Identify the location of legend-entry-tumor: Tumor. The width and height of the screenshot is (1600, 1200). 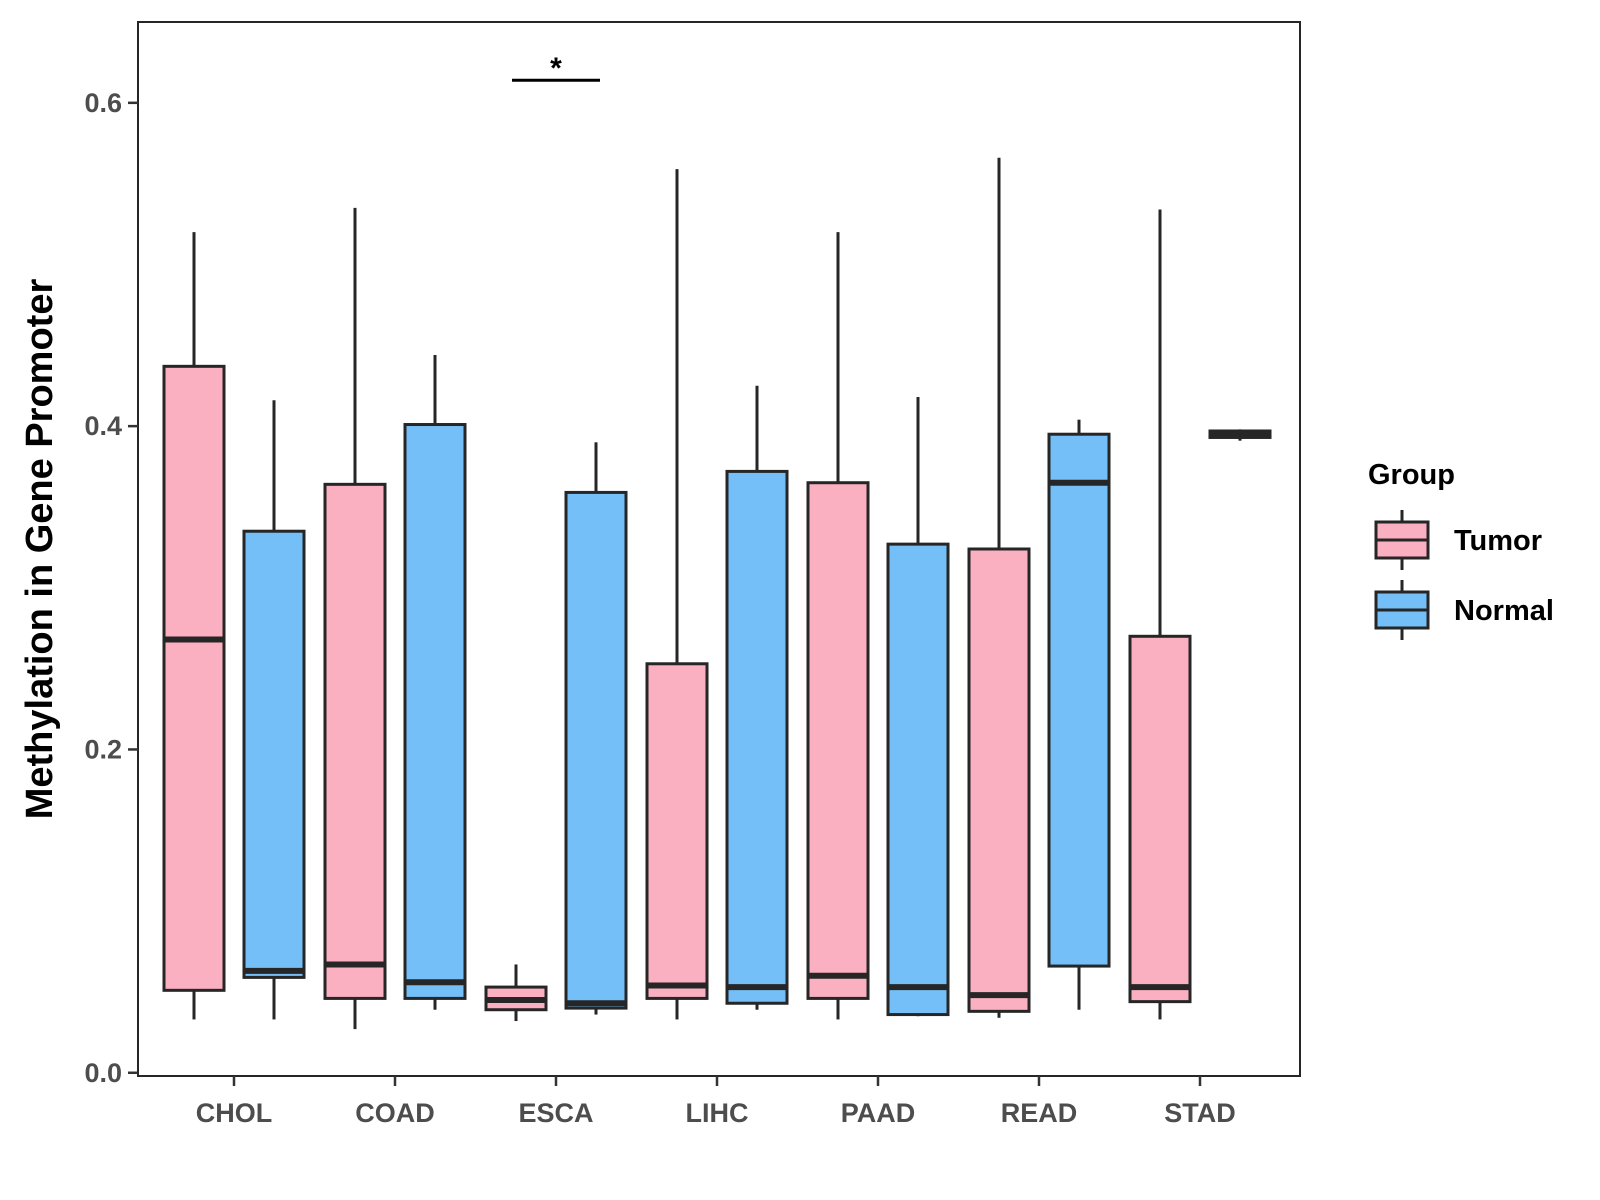
(1458, 540).